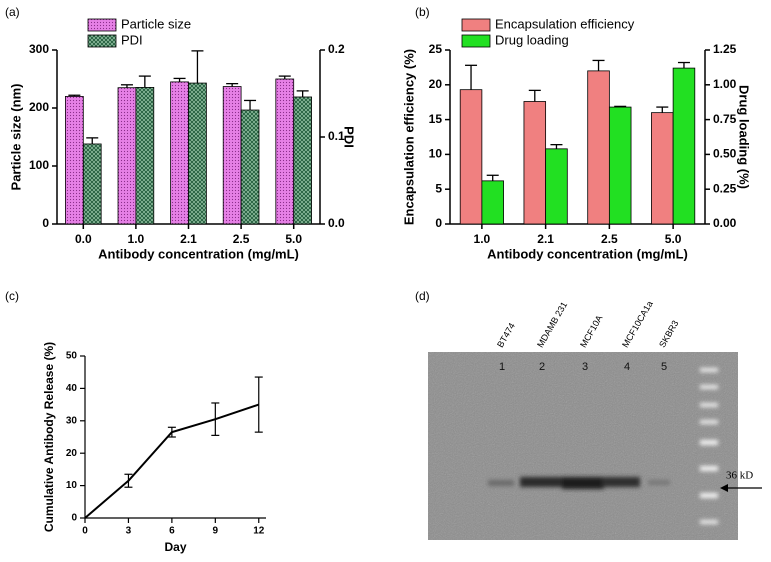  I want to click on axis-title: Drug loading (%), so click(744, 137).